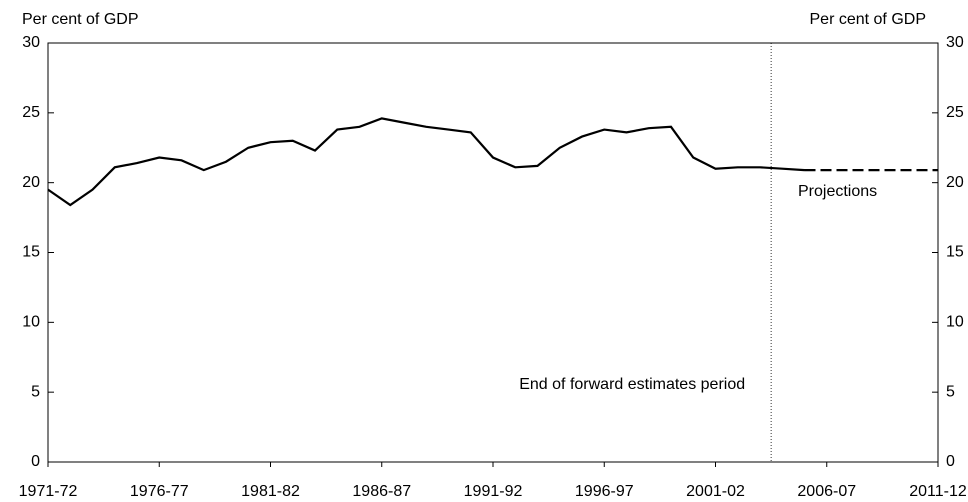 This screenshot has height=502, width=968. I want to click on y-tick-label: 0, so click(35, 461).